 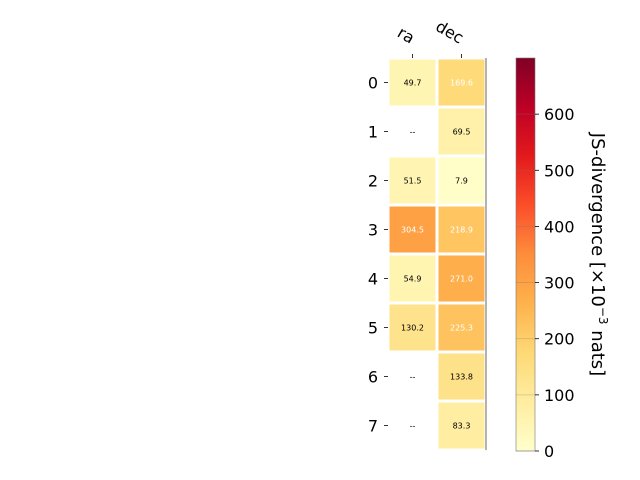 I want to click on row-tick-label: 6, so click(x=373, y=377).